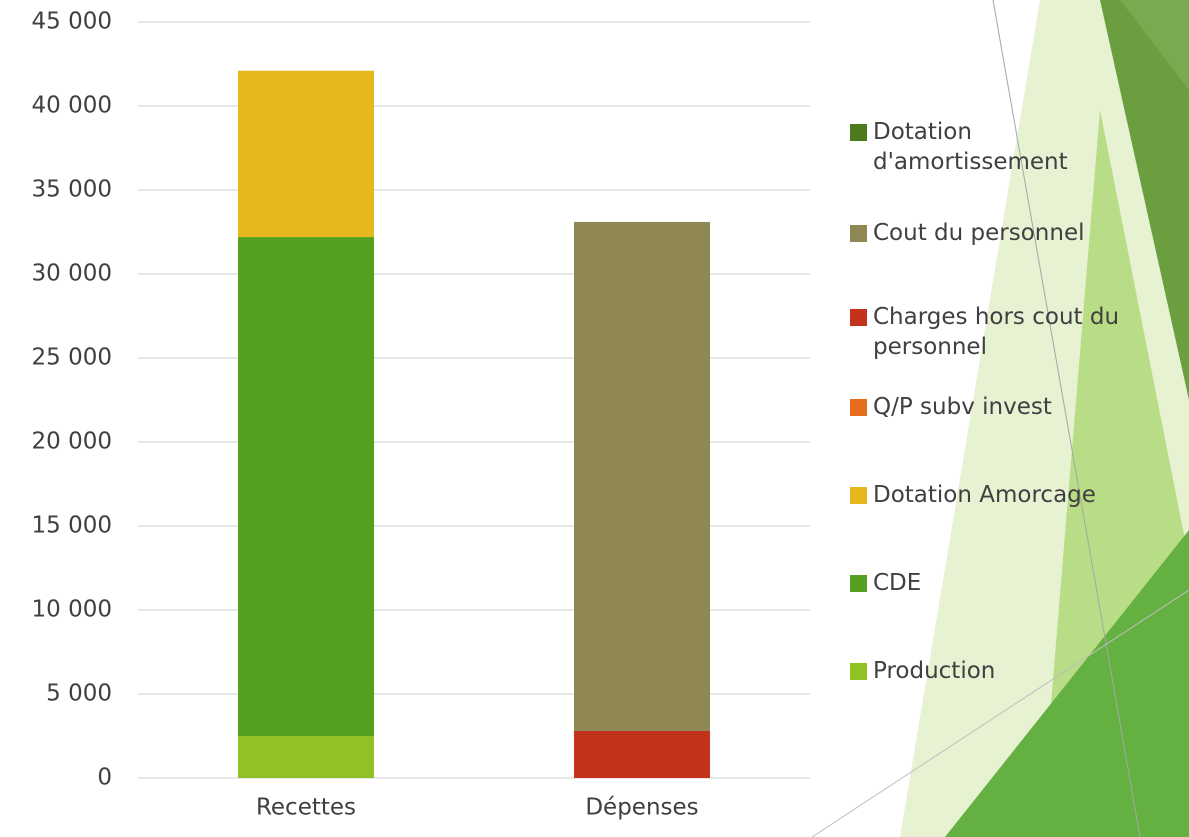 The image size is (1189, 837). Describe the element at coordinates (641, 808) in the screenshot. I see `x-tick-label: Dépenses` at that location.